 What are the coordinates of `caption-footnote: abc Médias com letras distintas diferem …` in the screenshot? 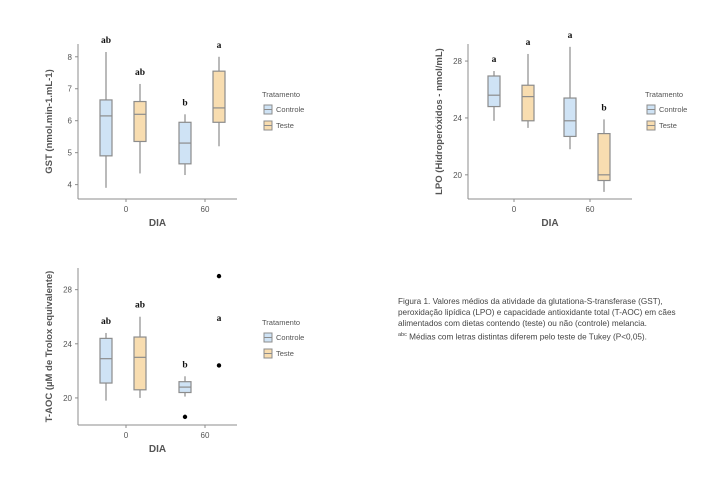 It's located at (548, 336).